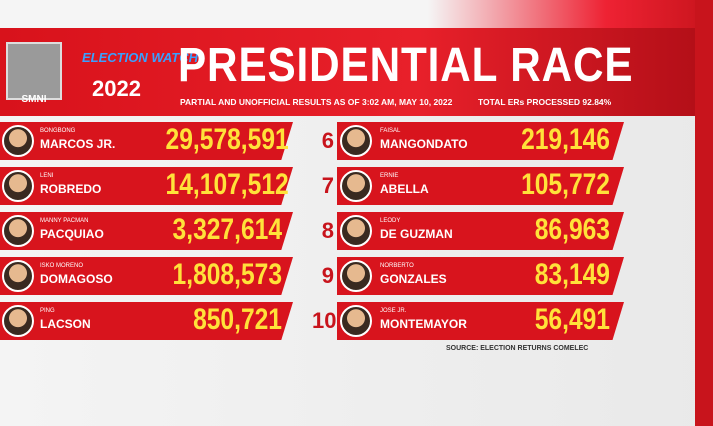 The height and width of the screenshot is (426, 713). What do you see at coordinates (140, 57) in the screenshot?
I see `badge-top: ELECTION WATCH` at bounding box center [140, 57].